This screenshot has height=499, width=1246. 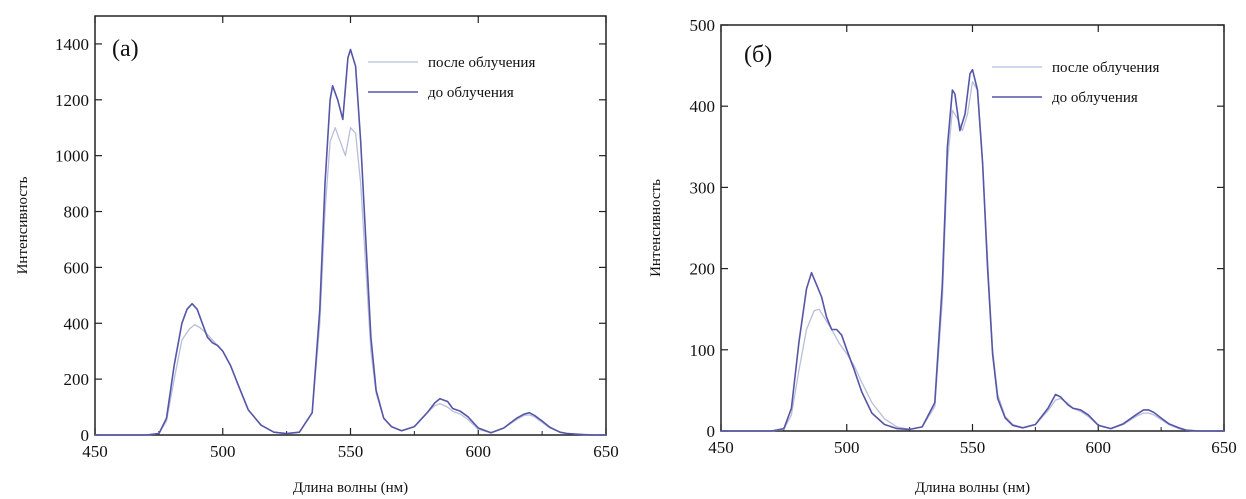 What do you see at coordinates (703, 269) in the screenshot?
I see `panel-2-y-tick-label-200: 200` at bounding box center [703, 269].